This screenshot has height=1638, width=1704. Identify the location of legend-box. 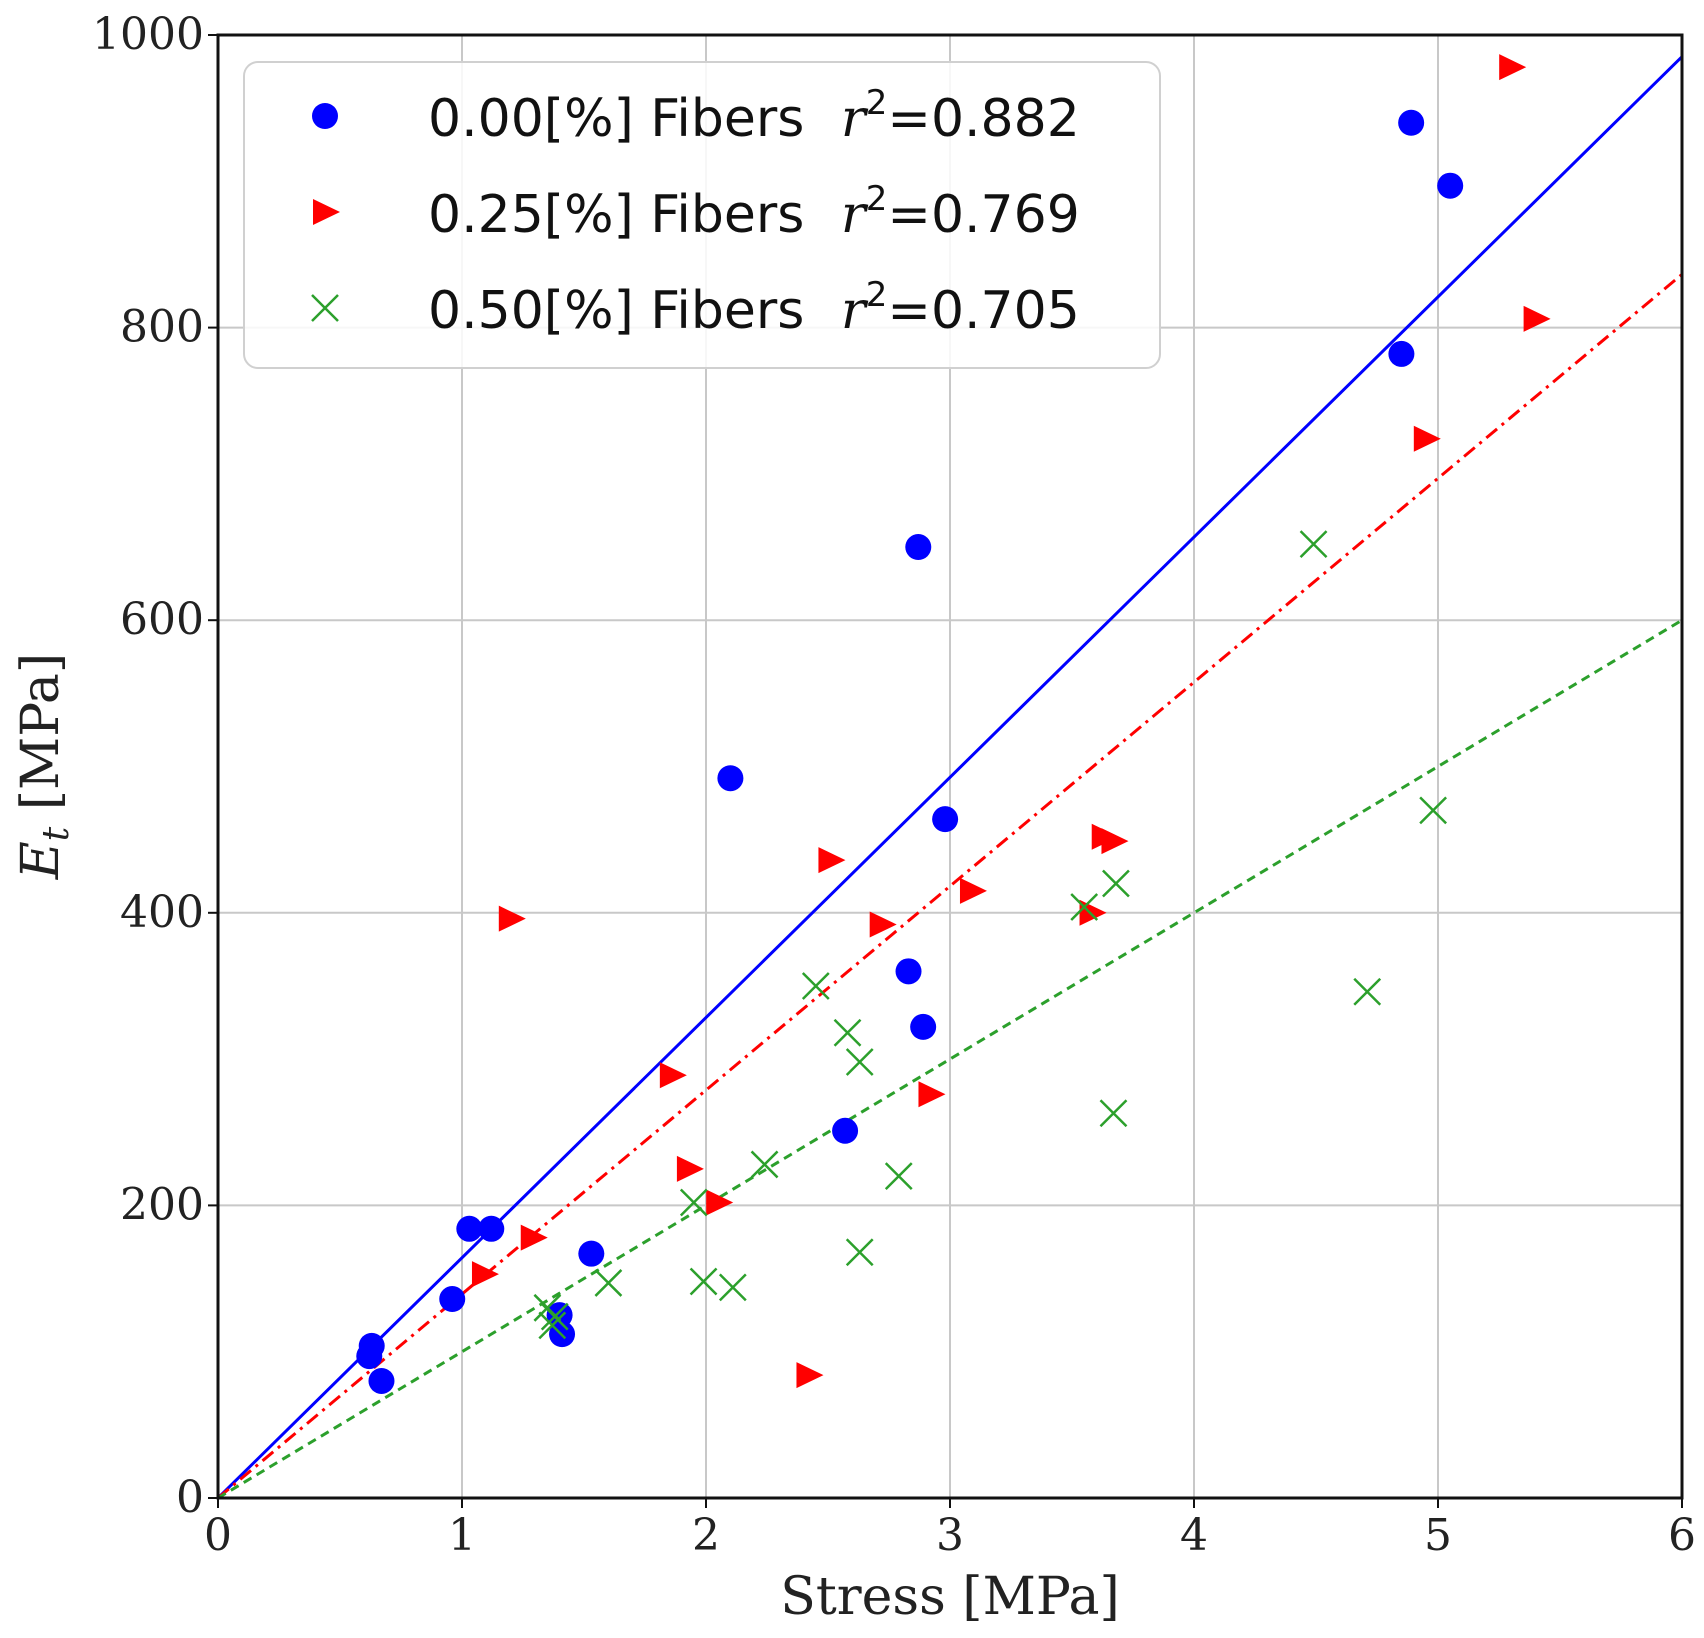
(702, 215).